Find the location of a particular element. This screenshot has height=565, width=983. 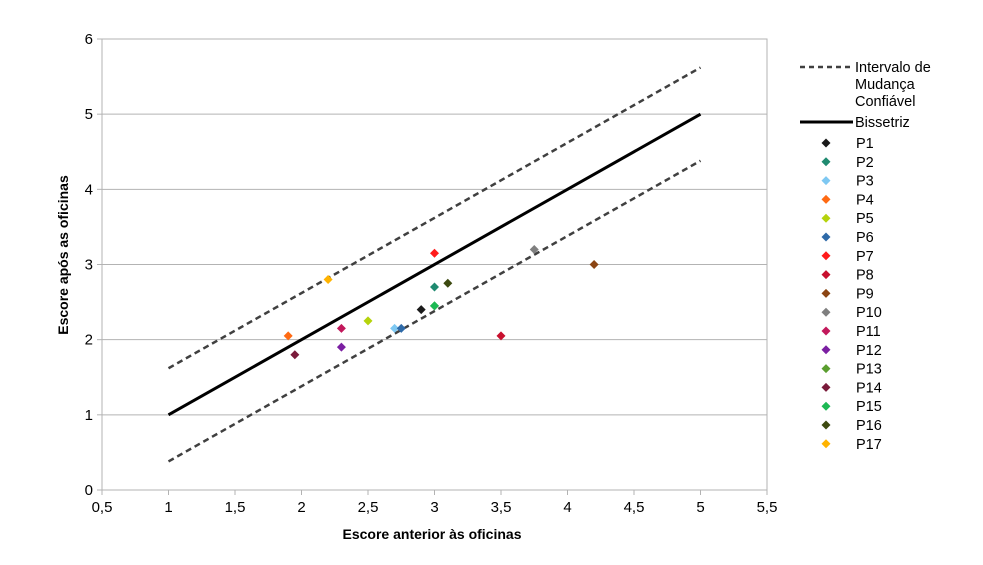

data-point-p14 is located at coordinates (295, 355).